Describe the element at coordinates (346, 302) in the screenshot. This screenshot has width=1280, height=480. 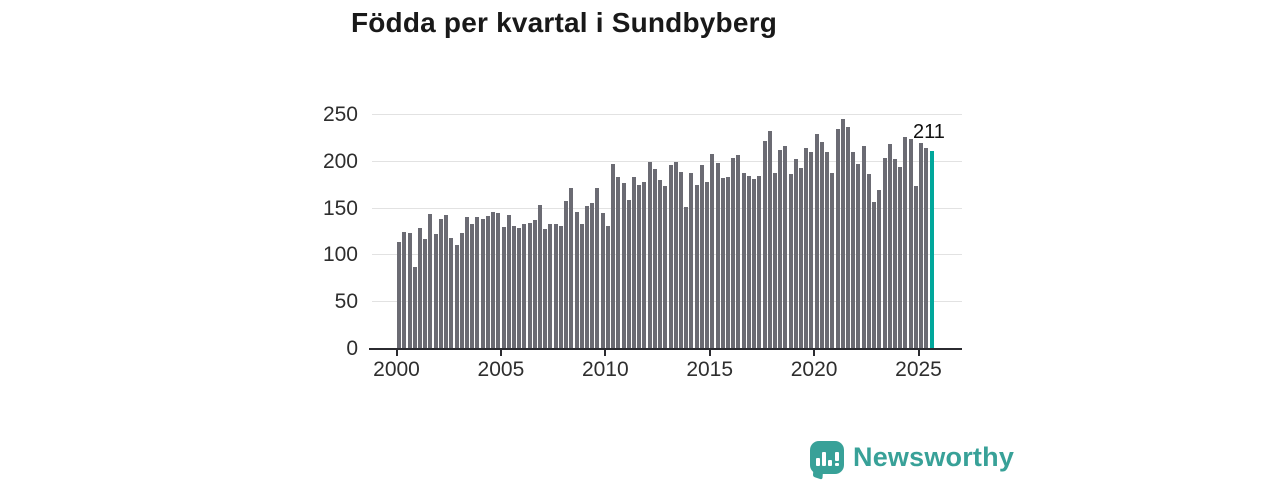
I see `y-axis-tick-label: 50` at that location.